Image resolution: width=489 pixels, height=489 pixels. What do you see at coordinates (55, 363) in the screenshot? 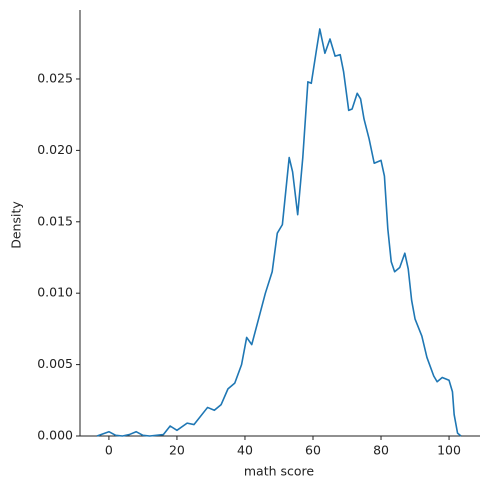
I see `y-tick-label: 0.005` at bounding box center [55, 363].